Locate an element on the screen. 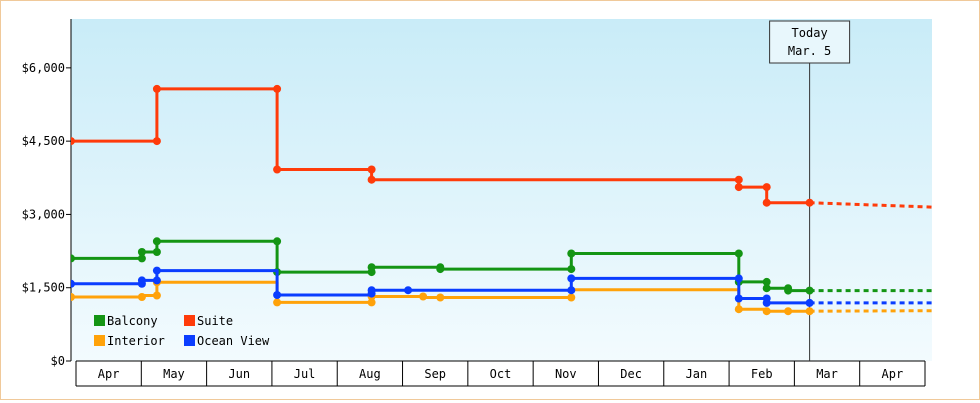  x-tick-label: Feb is located at coordinates (762, 374).